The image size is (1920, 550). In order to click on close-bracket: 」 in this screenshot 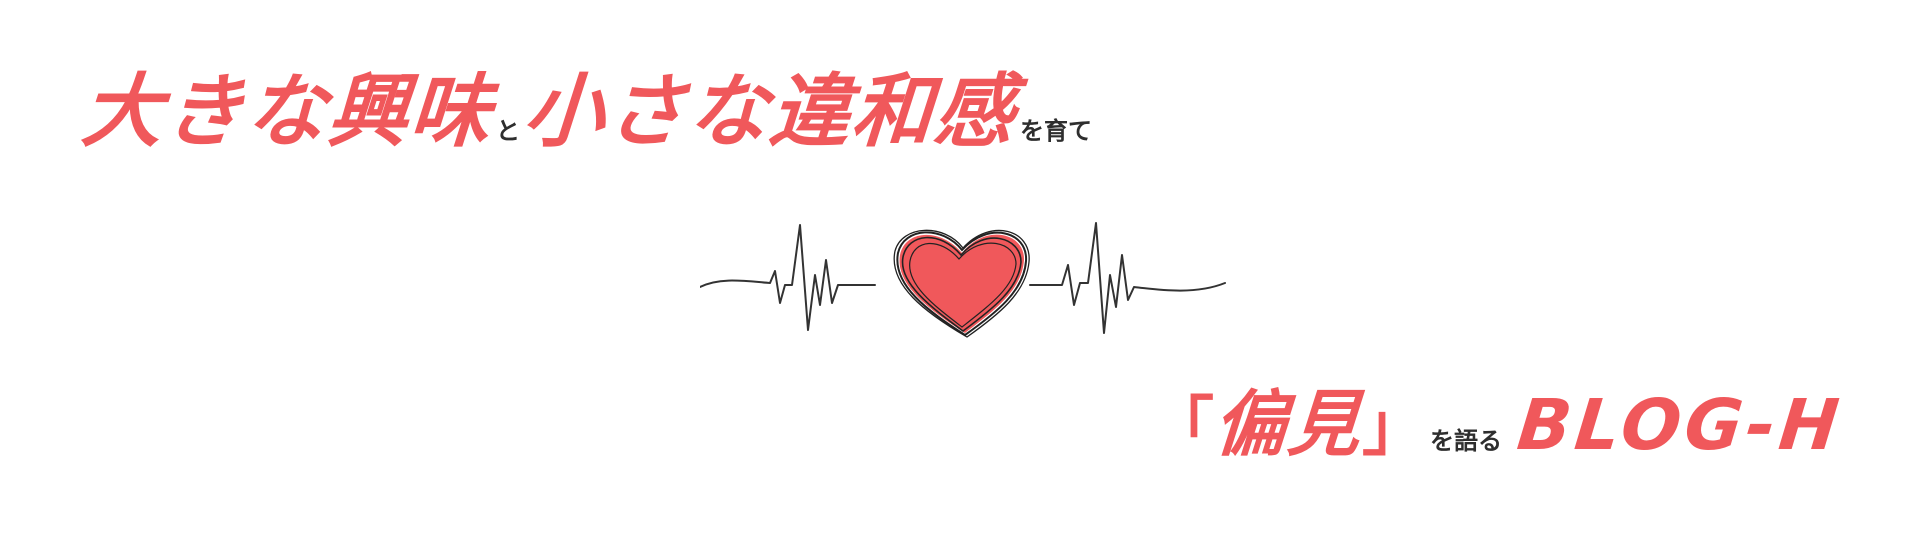, I will do `click(1394, 428)`.